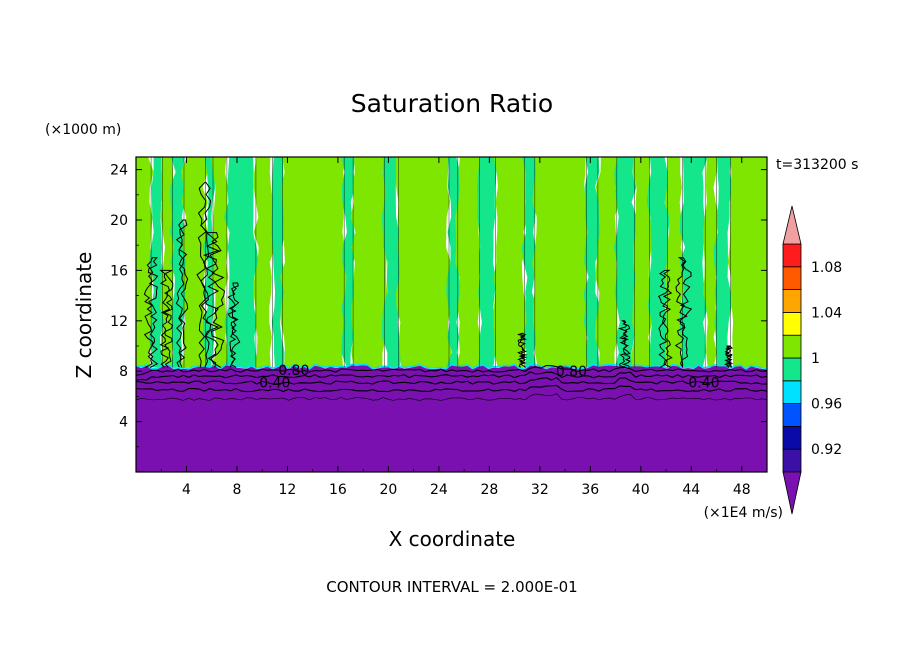 This screenshot has width=904, height=654. What do you see at coordinates (815, 359) in the screenshot?
I see `colorbar-tick-label: 1` at bounding box center [815, 359].